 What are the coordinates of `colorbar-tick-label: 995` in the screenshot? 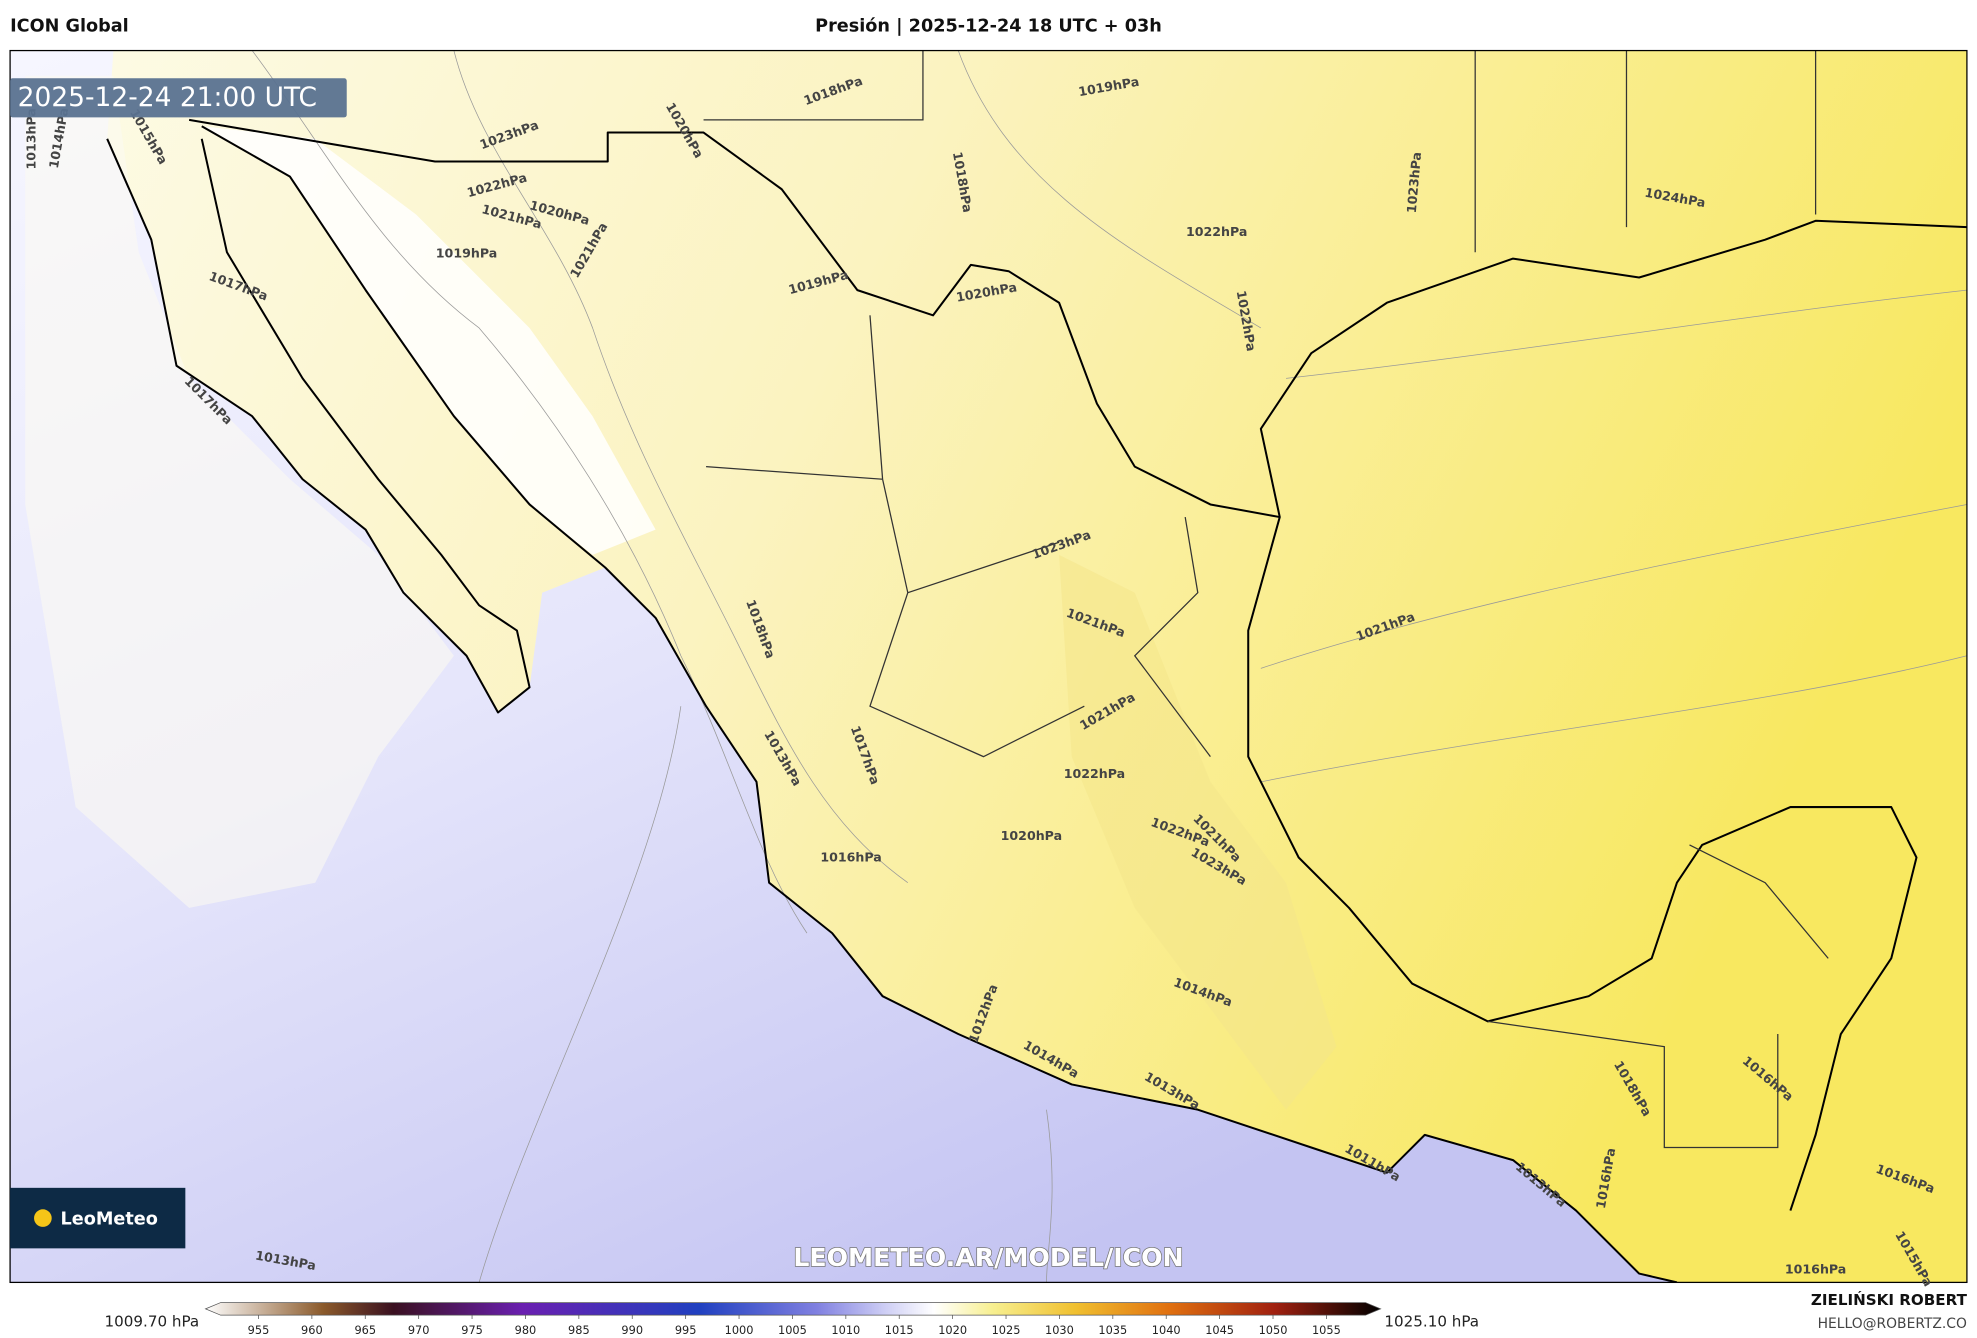 It's located at (686, 1330).